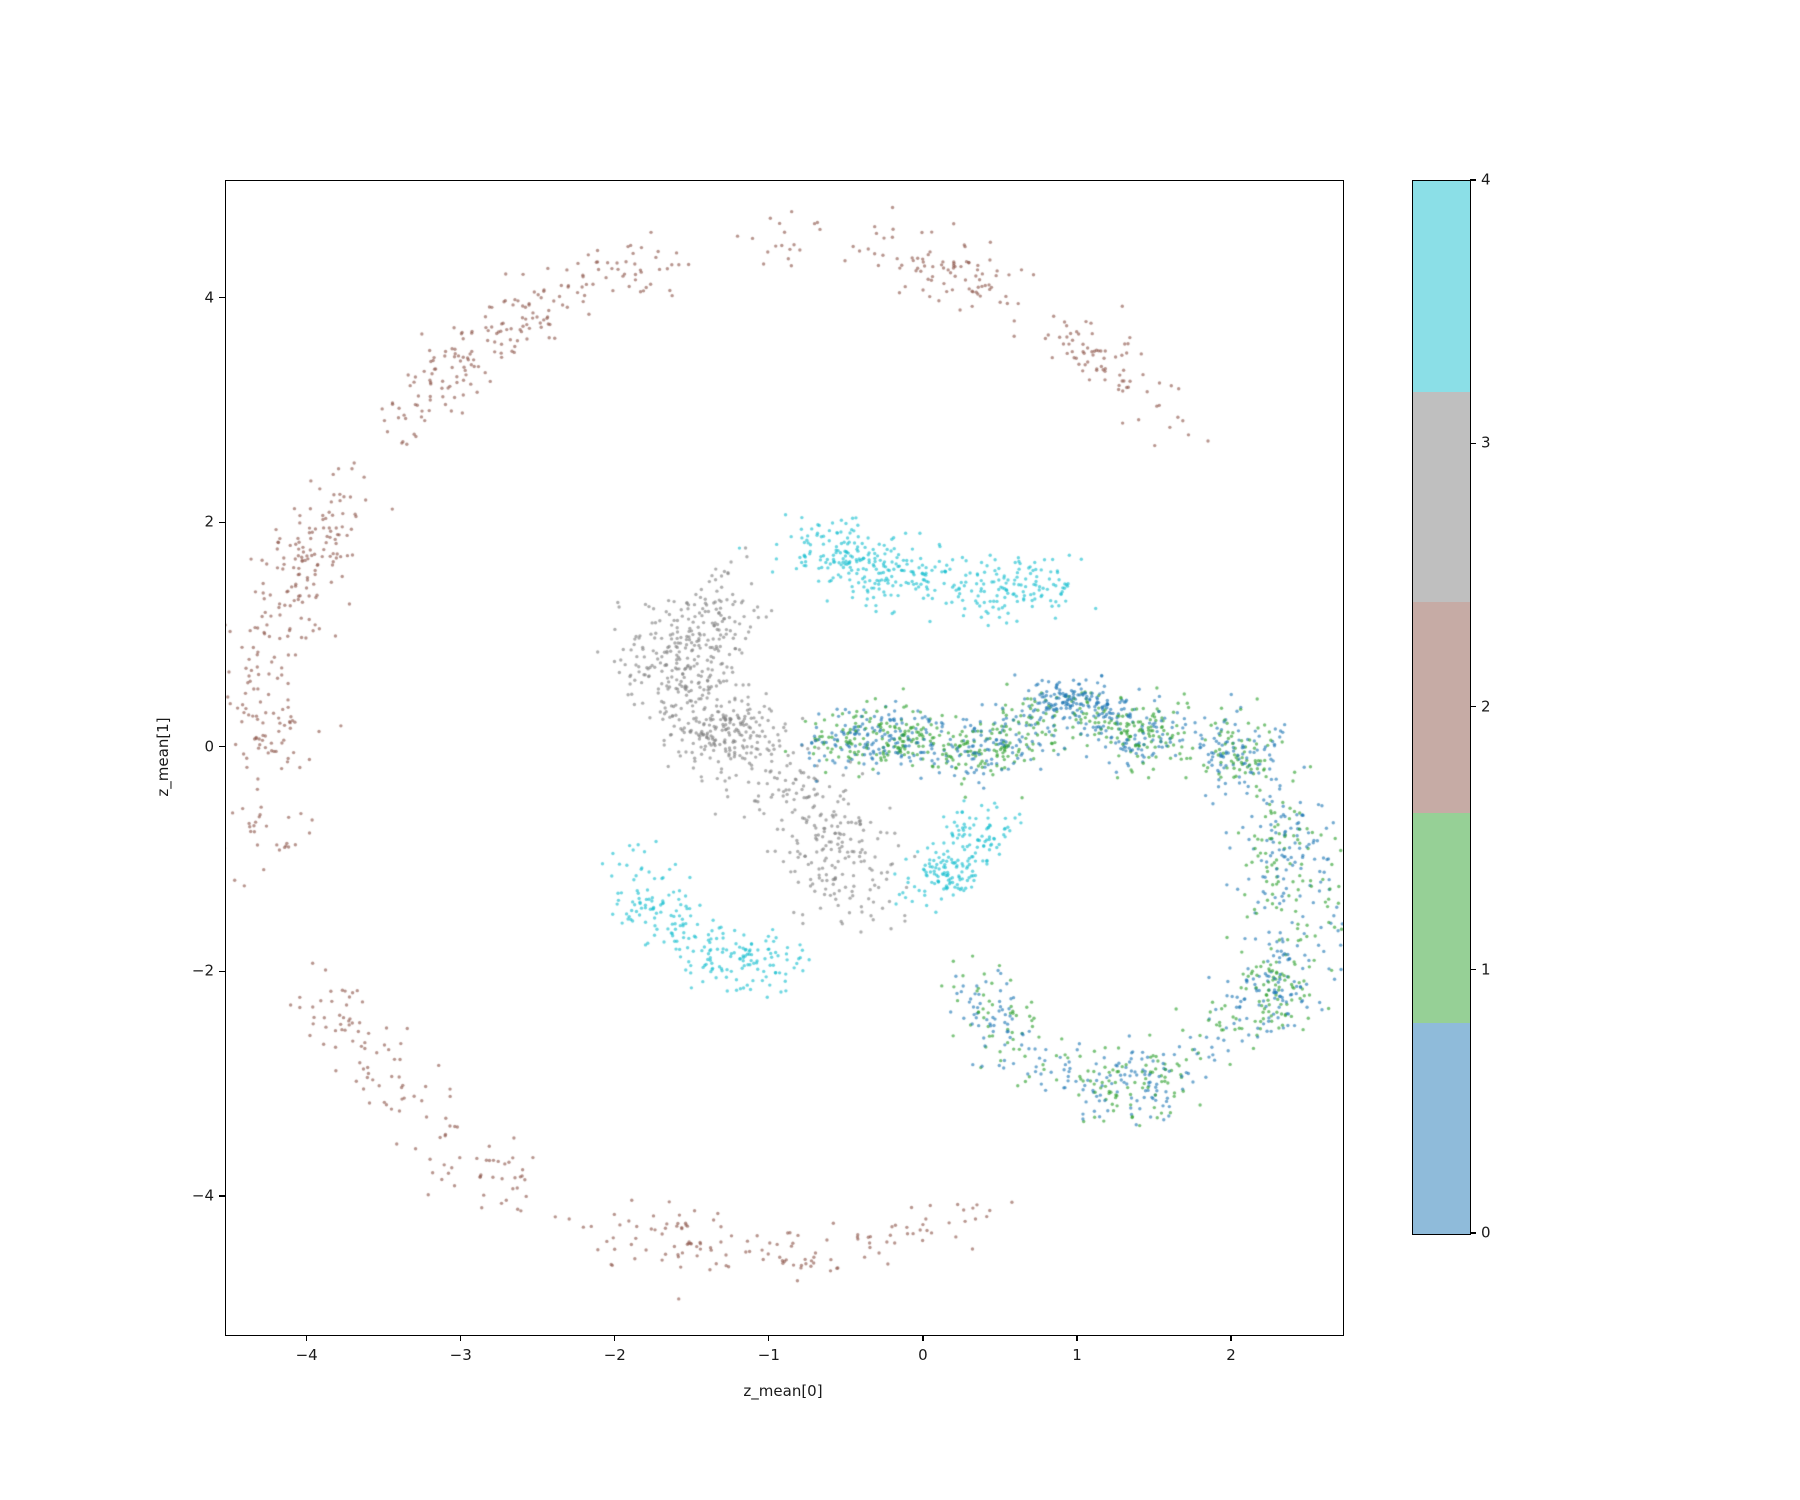  Describe the element at coordinates (209, 297) in the screenshot. I see `y-tick-label: 4` at that location.